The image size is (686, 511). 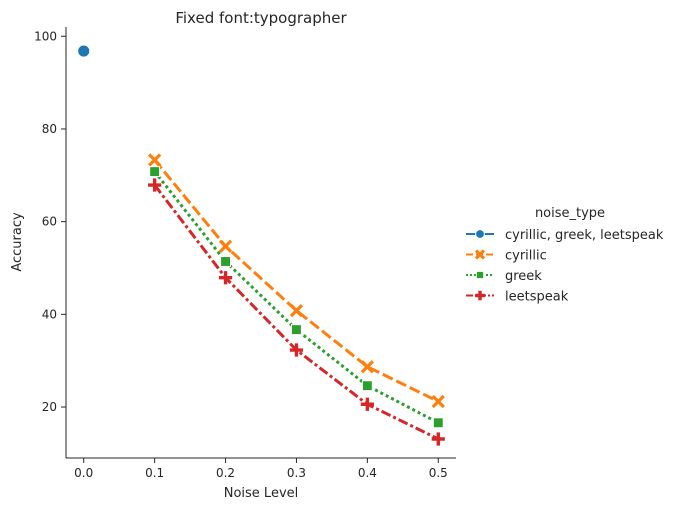 What do you see at coordinates (261, 469) in the screenshot?
I see `x-axis-ticks: 0.0 0.1 0.2 0.3 0.4 0.5` at bounding box center [261, 469].